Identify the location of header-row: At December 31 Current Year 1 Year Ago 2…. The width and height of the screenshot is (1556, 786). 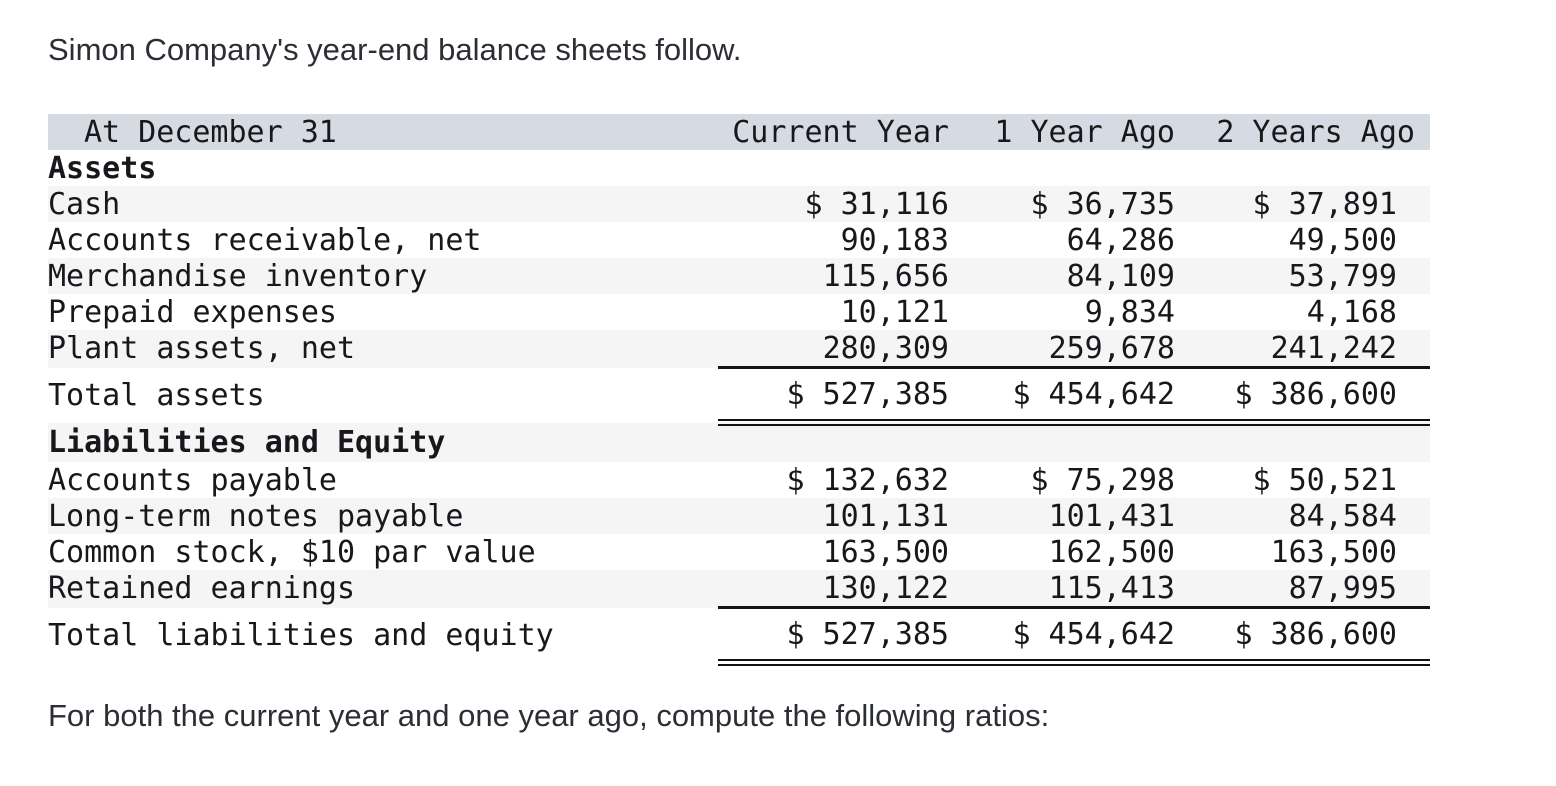
(739, 132).